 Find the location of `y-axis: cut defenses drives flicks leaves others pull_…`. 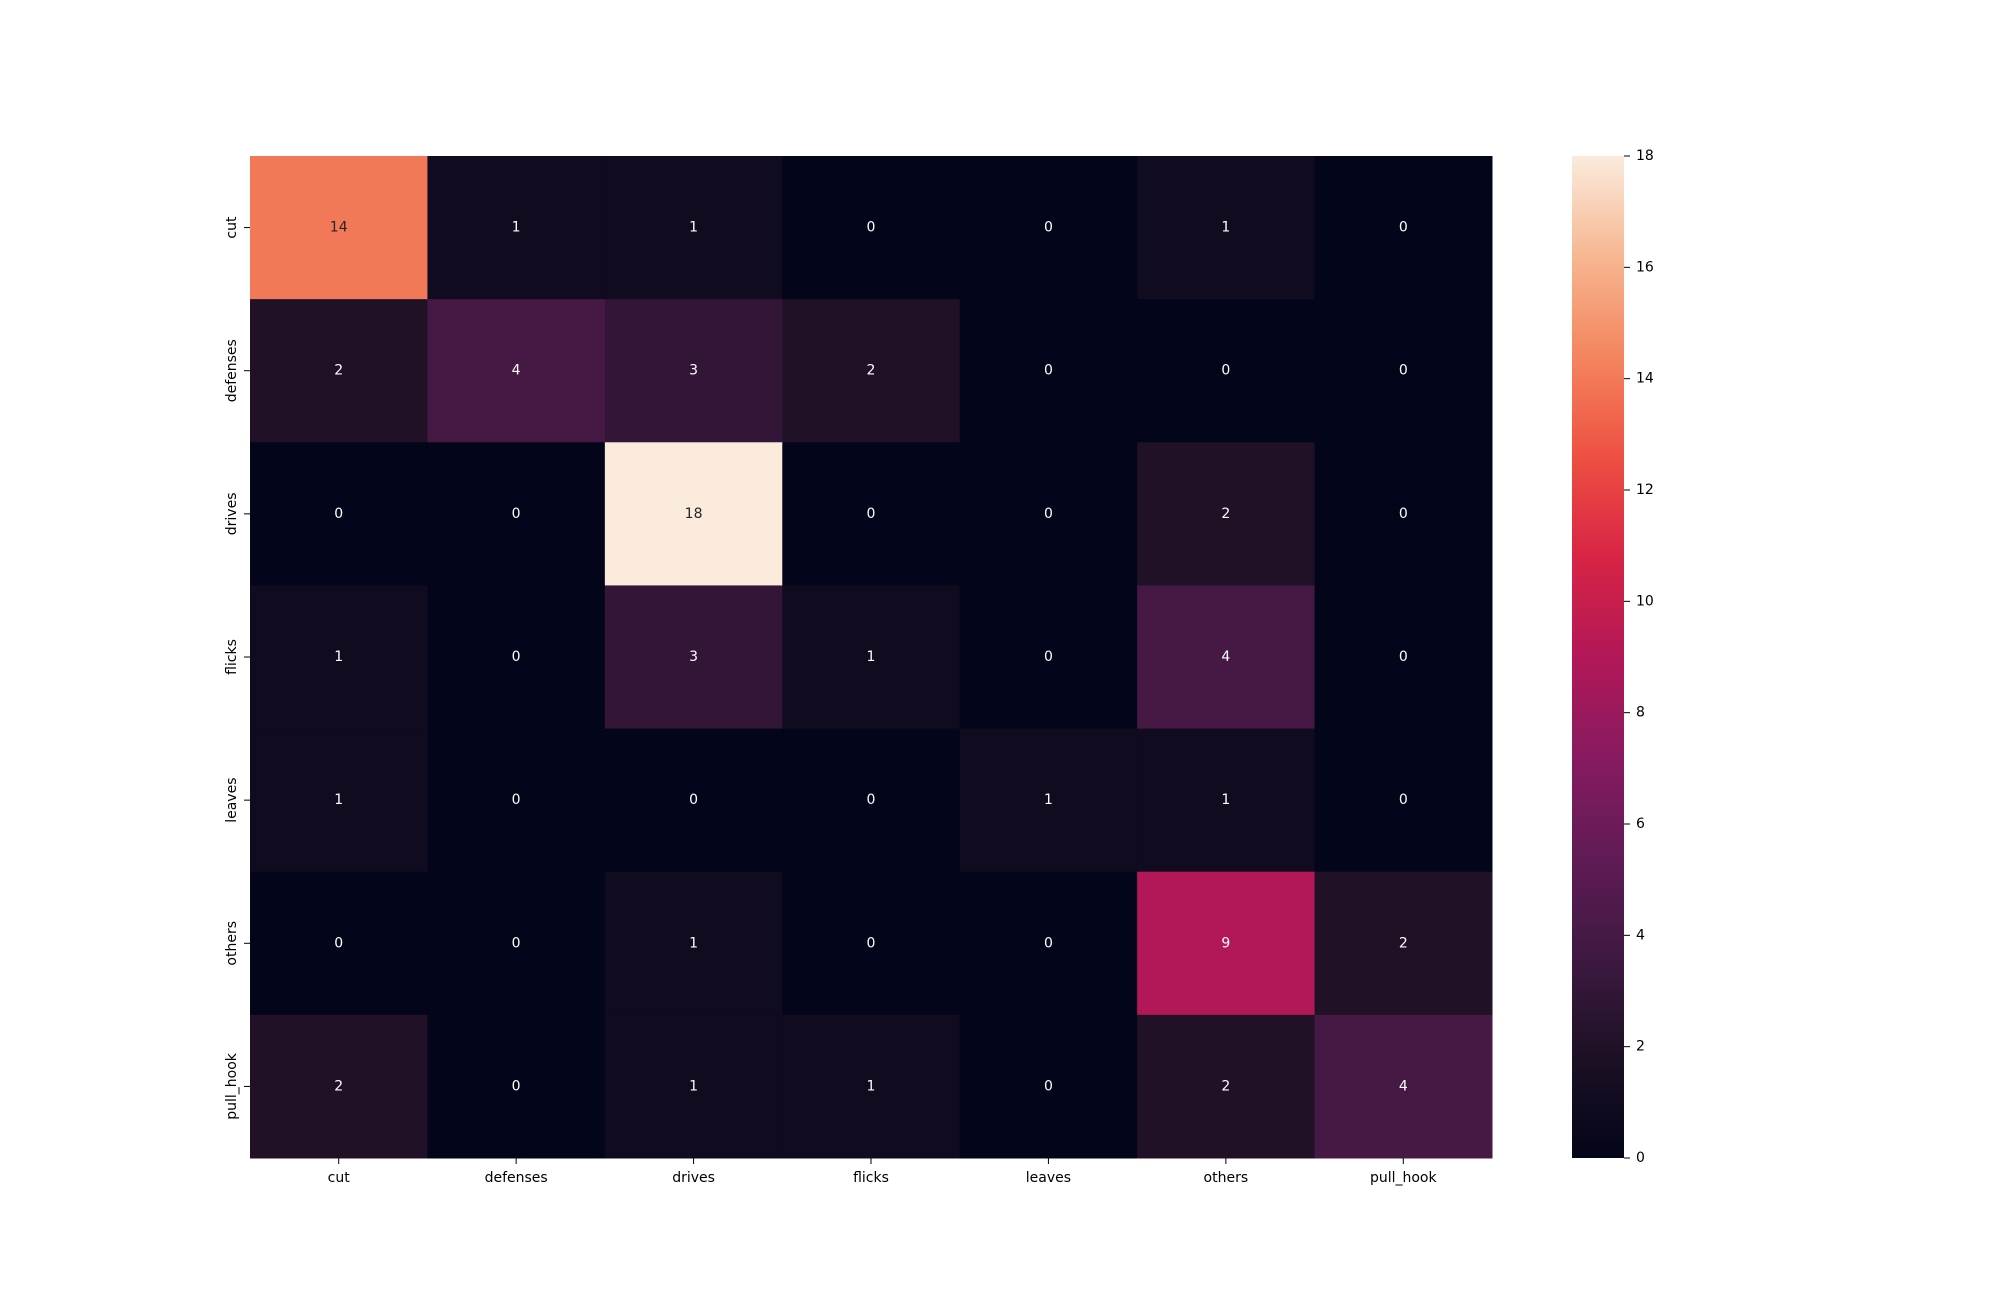

y-axis: cut defenses drives flicks leaves others pull_… is located at coordinates (237, 668).